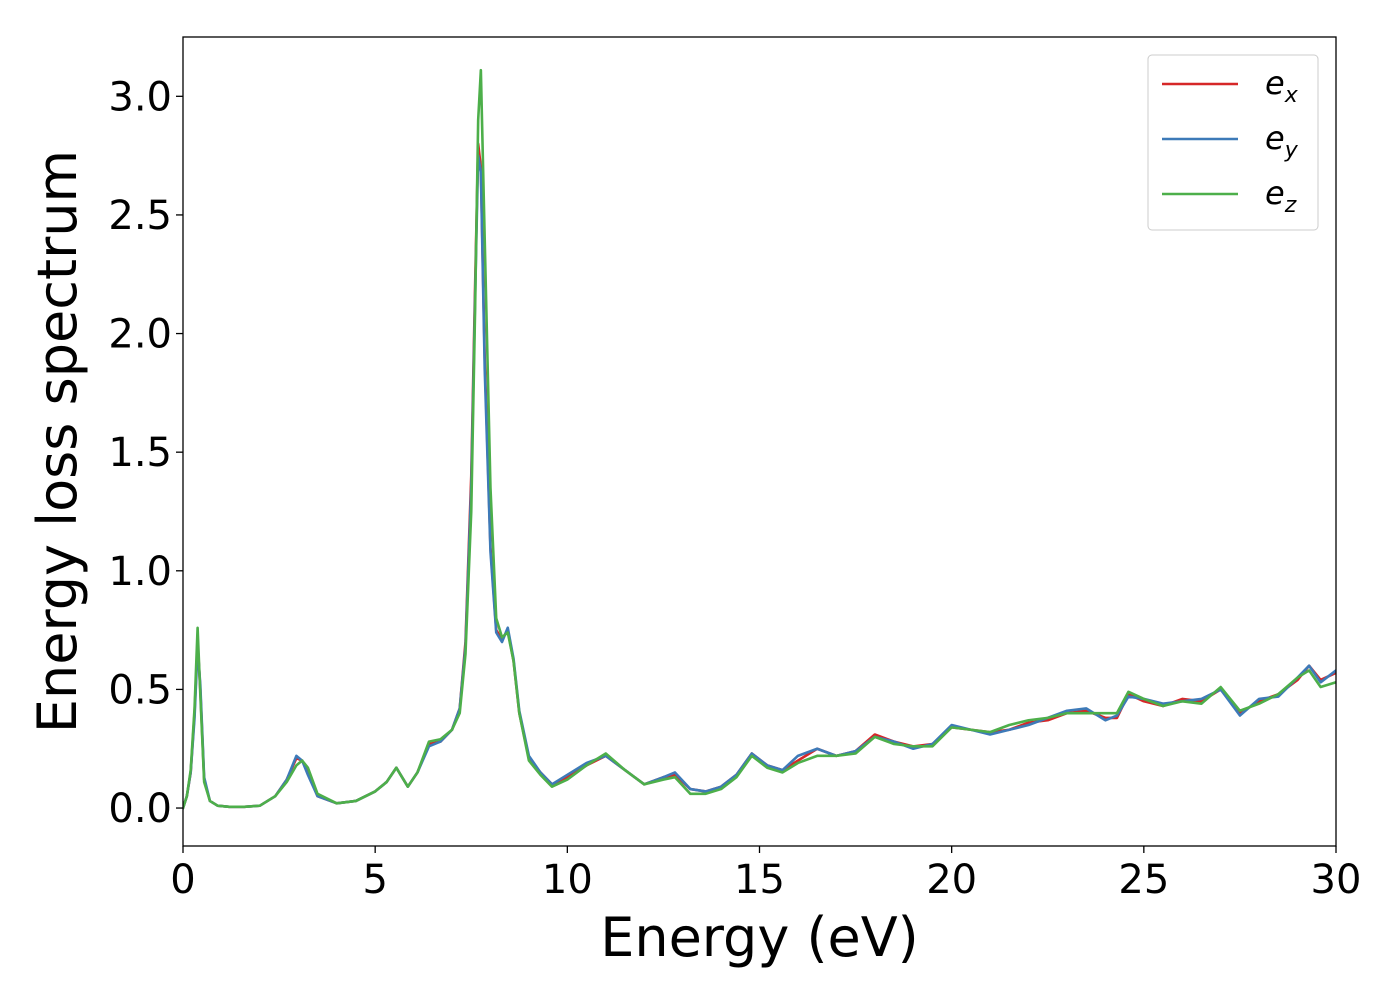 The image size is (1400, 1004). I want to click on x-tick-label: 15, so click(759, 880).